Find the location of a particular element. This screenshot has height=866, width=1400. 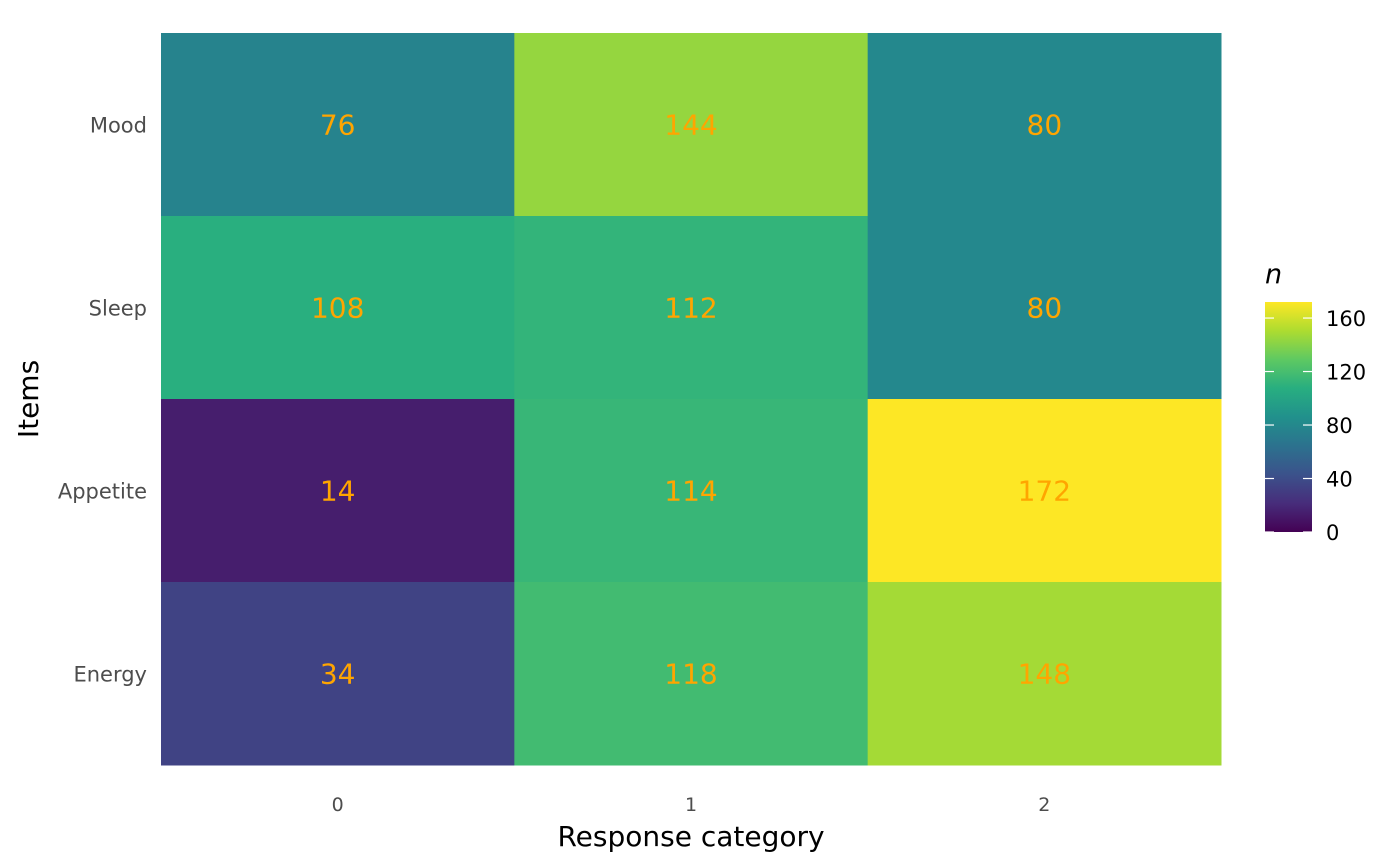

legend-tick-label: 80 is located at coordinates (1339, 426).